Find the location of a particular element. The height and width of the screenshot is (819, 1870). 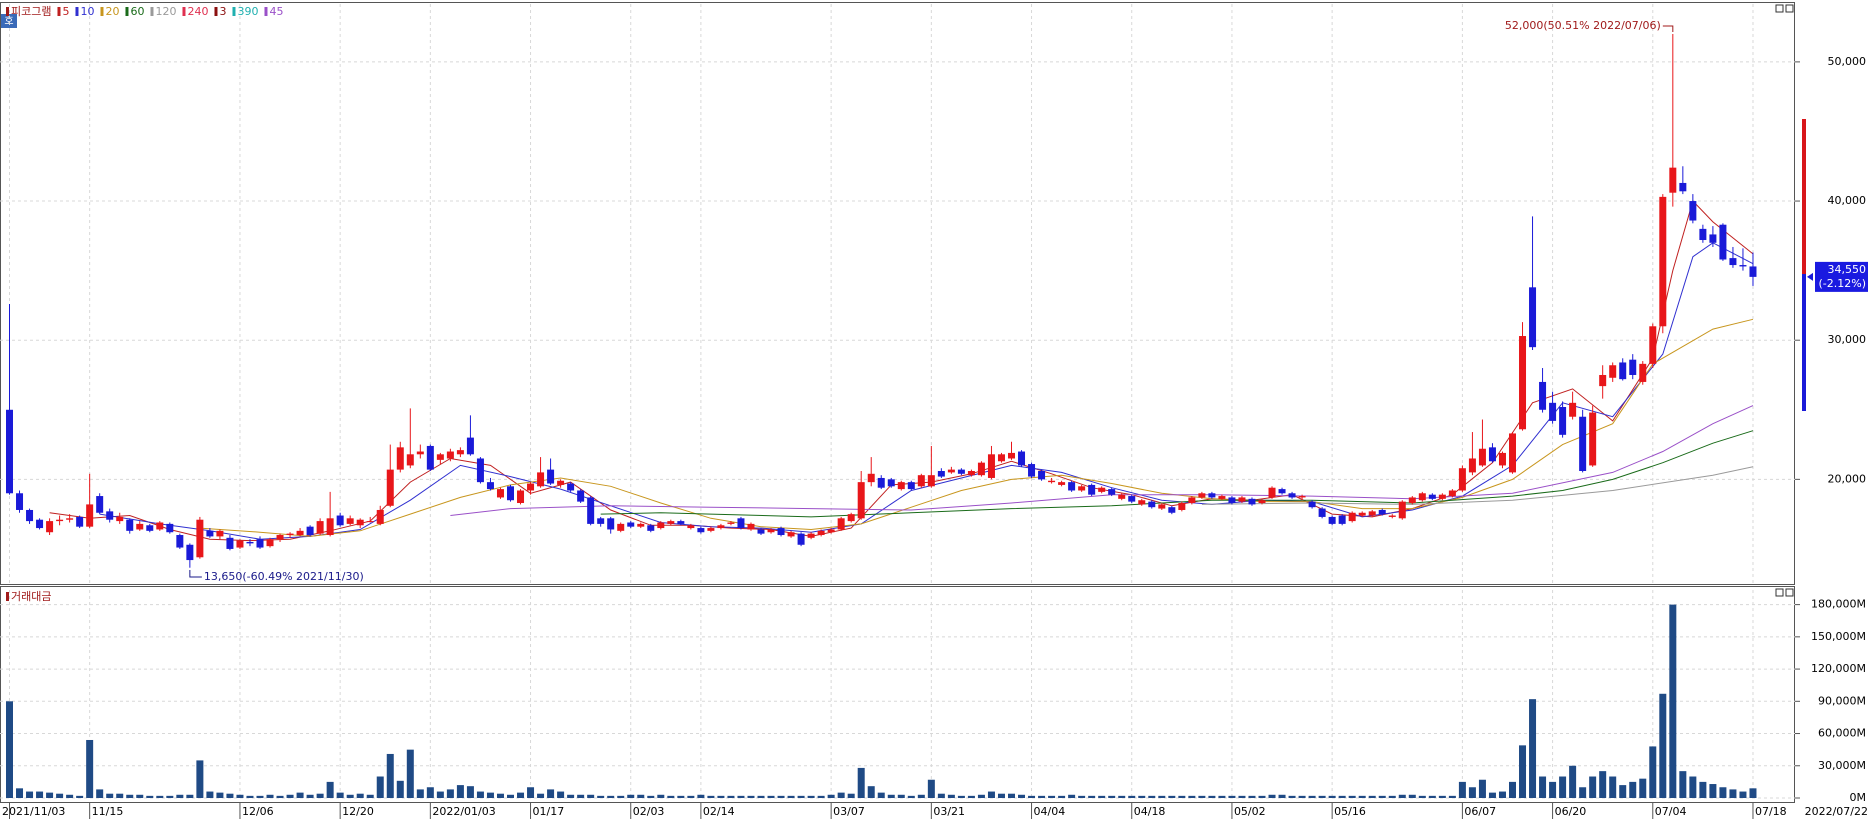

x-tick-label: 07/18 is located at coordinates (1771, 811).